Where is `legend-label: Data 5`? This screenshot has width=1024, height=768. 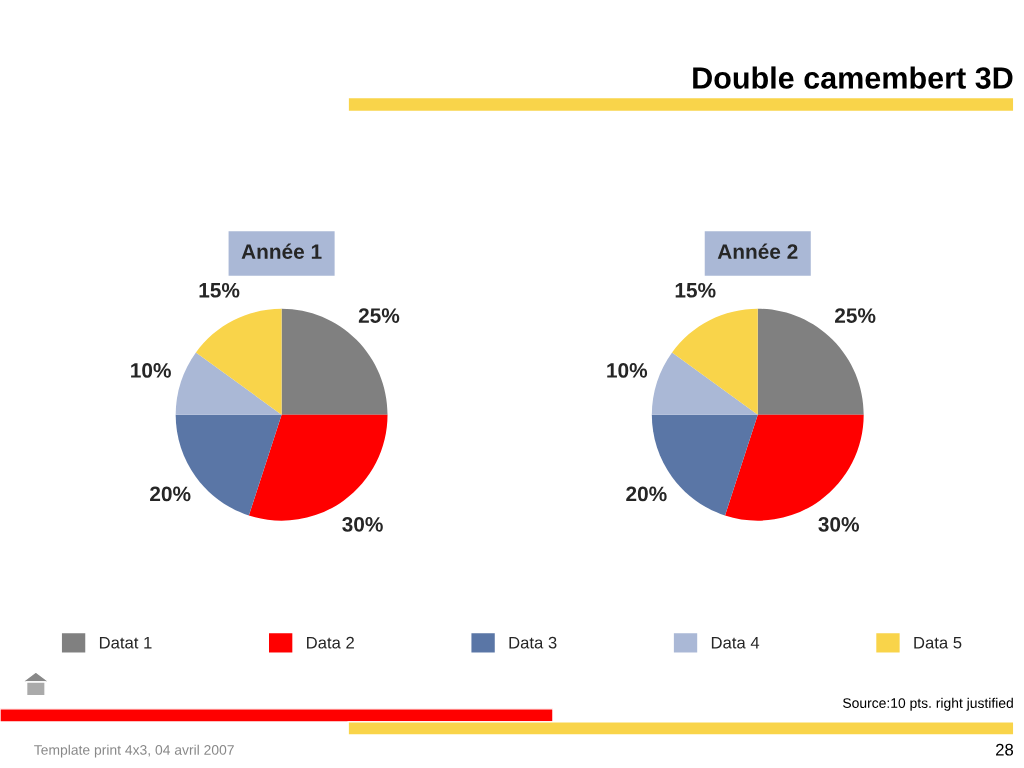
legend-label: Data 5 is located at coordinates (938, 642).